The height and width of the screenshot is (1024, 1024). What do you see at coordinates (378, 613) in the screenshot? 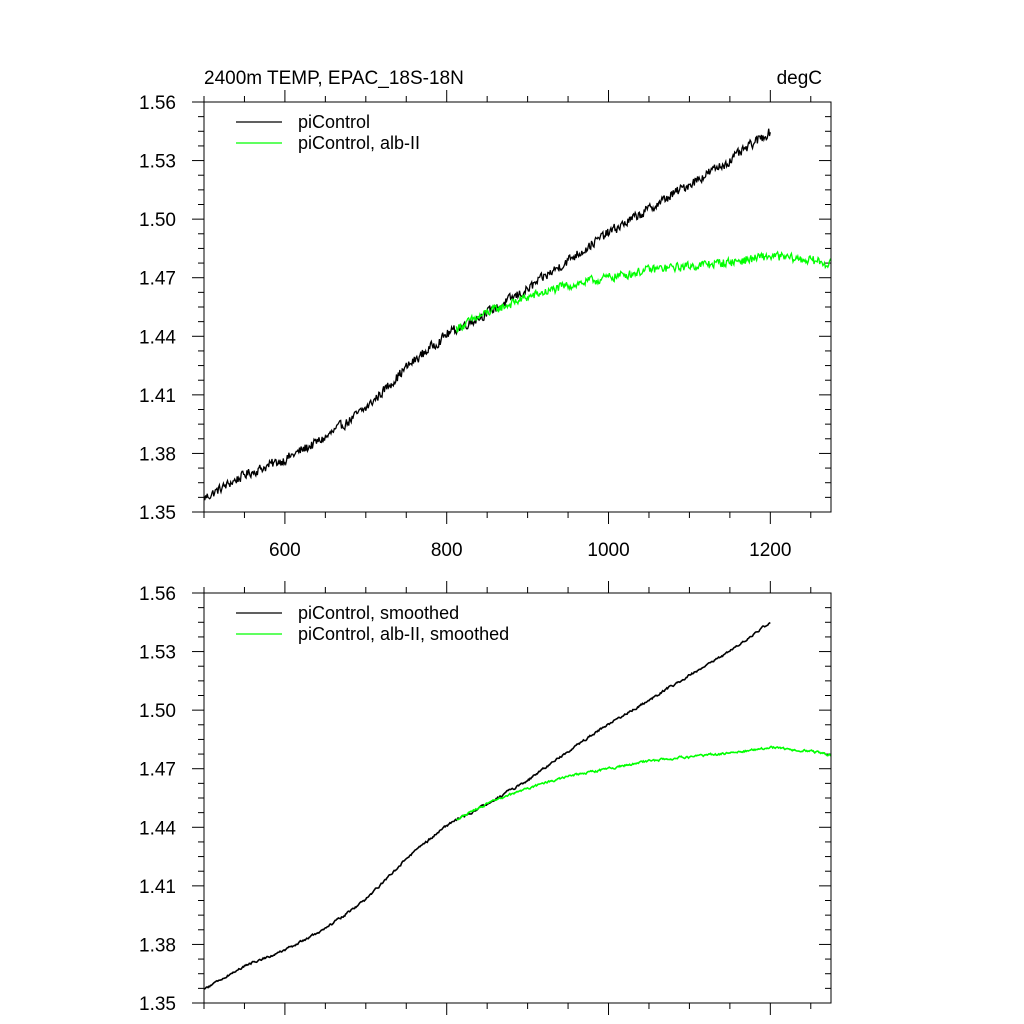
I see `legend-label-0: piControl, smoothed` at bounding box center [378, 613].